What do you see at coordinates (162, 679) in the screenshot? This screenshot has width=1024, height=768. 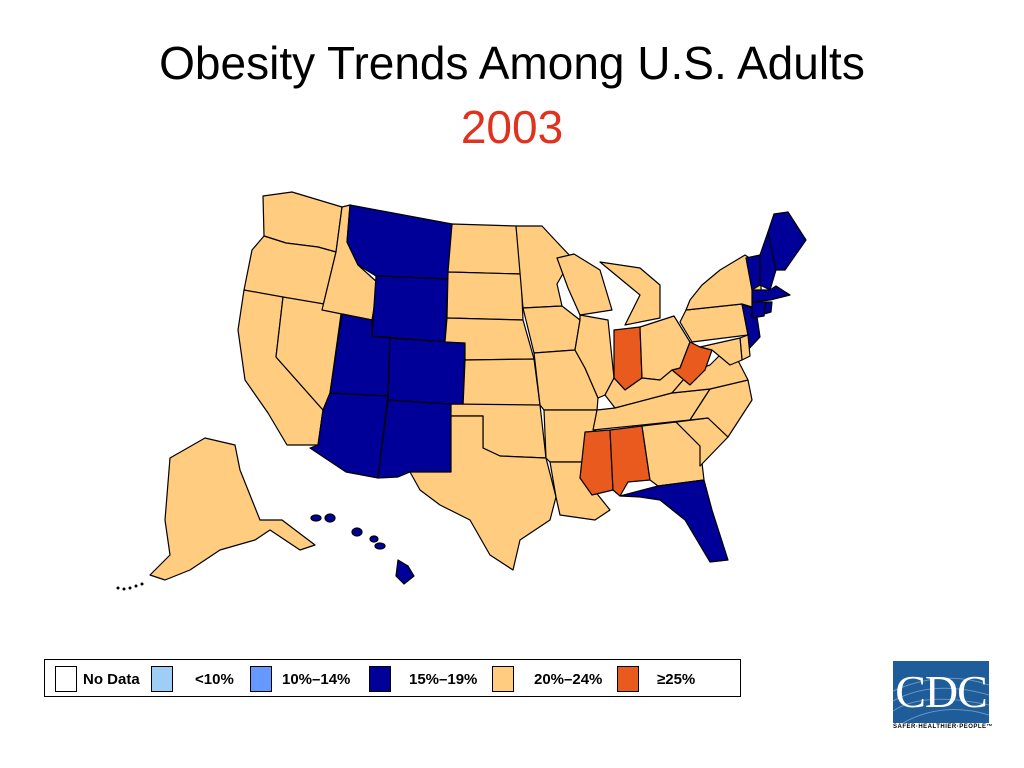 I see `legend-swatch-lt10` at bounding box center [162, 679].